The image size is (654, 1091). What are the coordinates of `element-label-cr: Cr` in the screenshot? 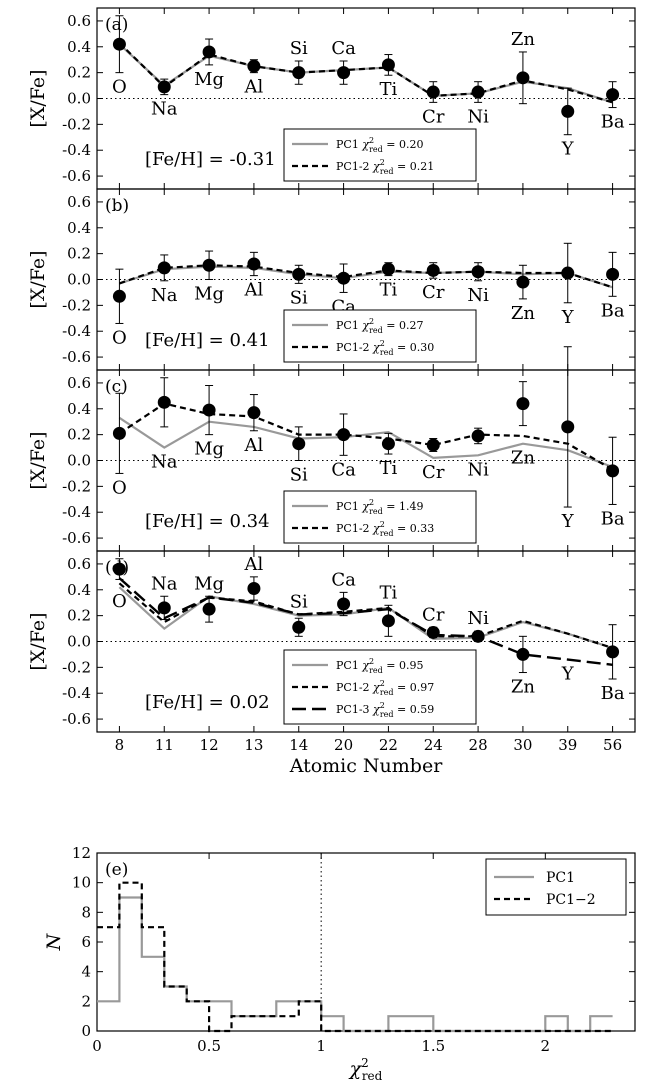 It's located at (433, 472).